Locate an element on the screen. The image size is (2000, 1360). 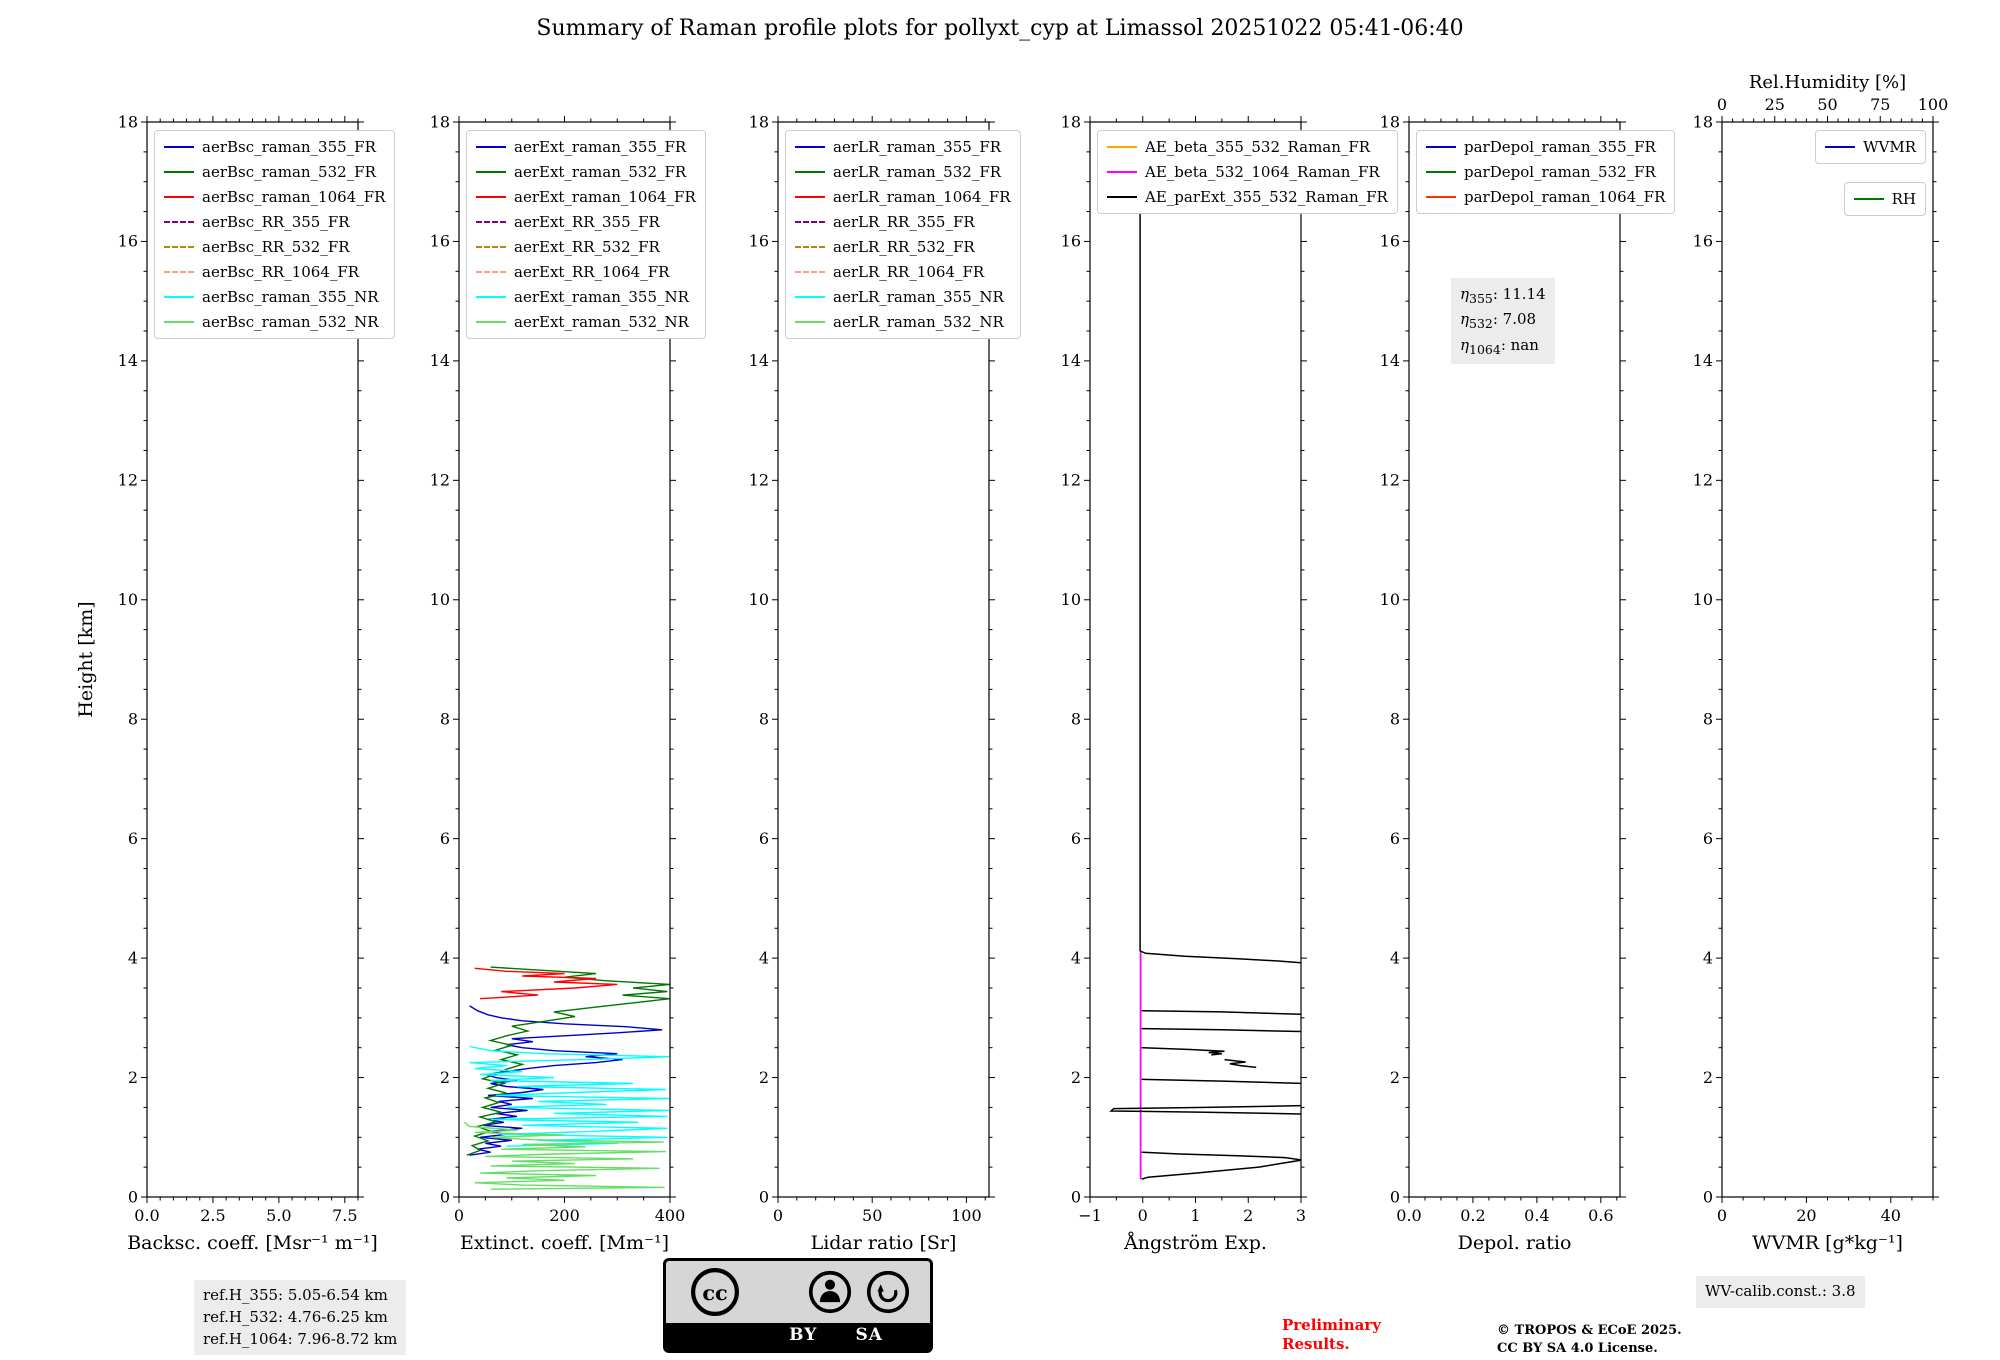
panel-depol-ratio: 0 2 4 6 8 10 12 14 16 18 0.0 0.2 0.4 0.6 Depol. ratio is located at coordinates (1503, 683).